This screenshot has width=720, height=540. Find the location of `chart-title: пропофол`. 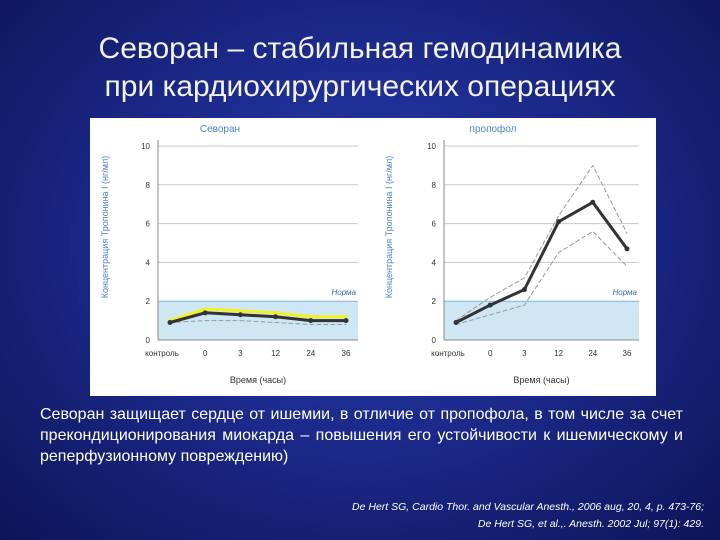

chart-title: пропофол is located at coordinates (493, 129).